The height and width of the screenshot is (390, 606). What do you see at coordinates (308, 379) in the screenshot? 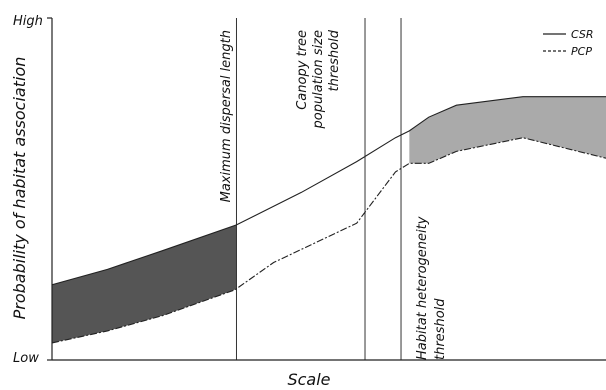
I see `x-axis-label: Scale` at bounding box center [308, 379].